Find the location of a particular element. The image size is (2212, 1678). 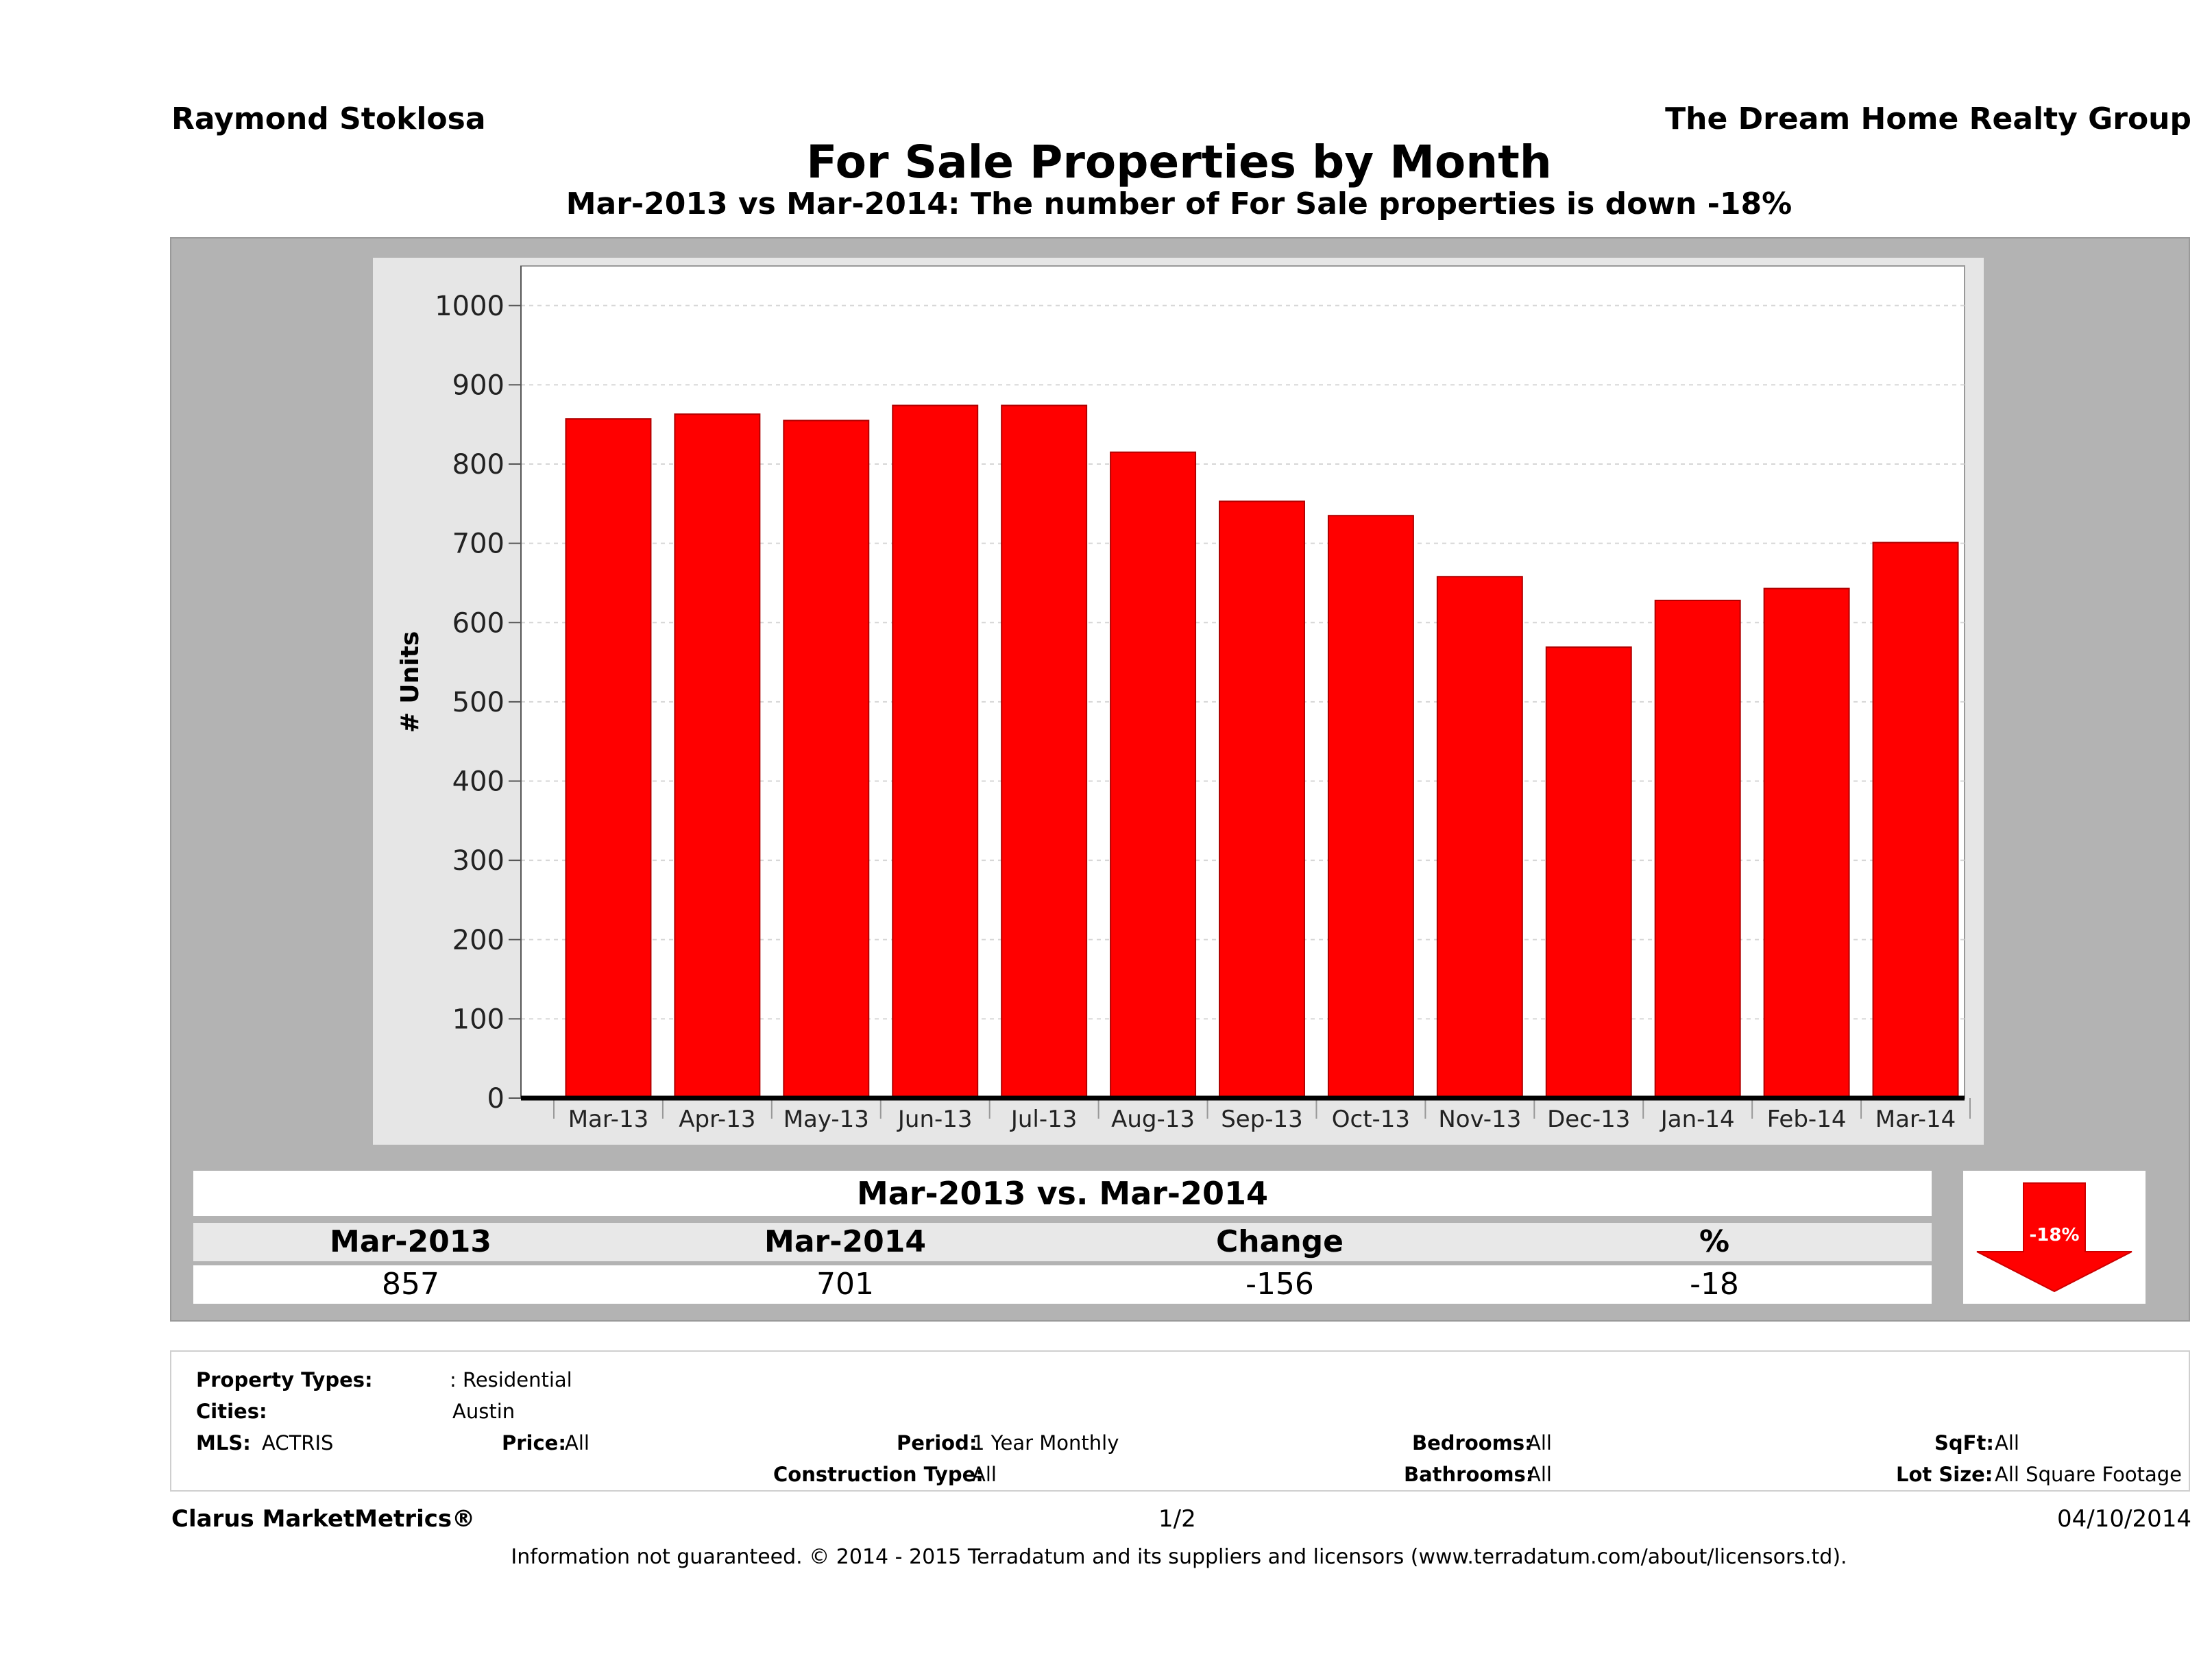

bedrooms-value: All is located at coordinates (1539, 1443).